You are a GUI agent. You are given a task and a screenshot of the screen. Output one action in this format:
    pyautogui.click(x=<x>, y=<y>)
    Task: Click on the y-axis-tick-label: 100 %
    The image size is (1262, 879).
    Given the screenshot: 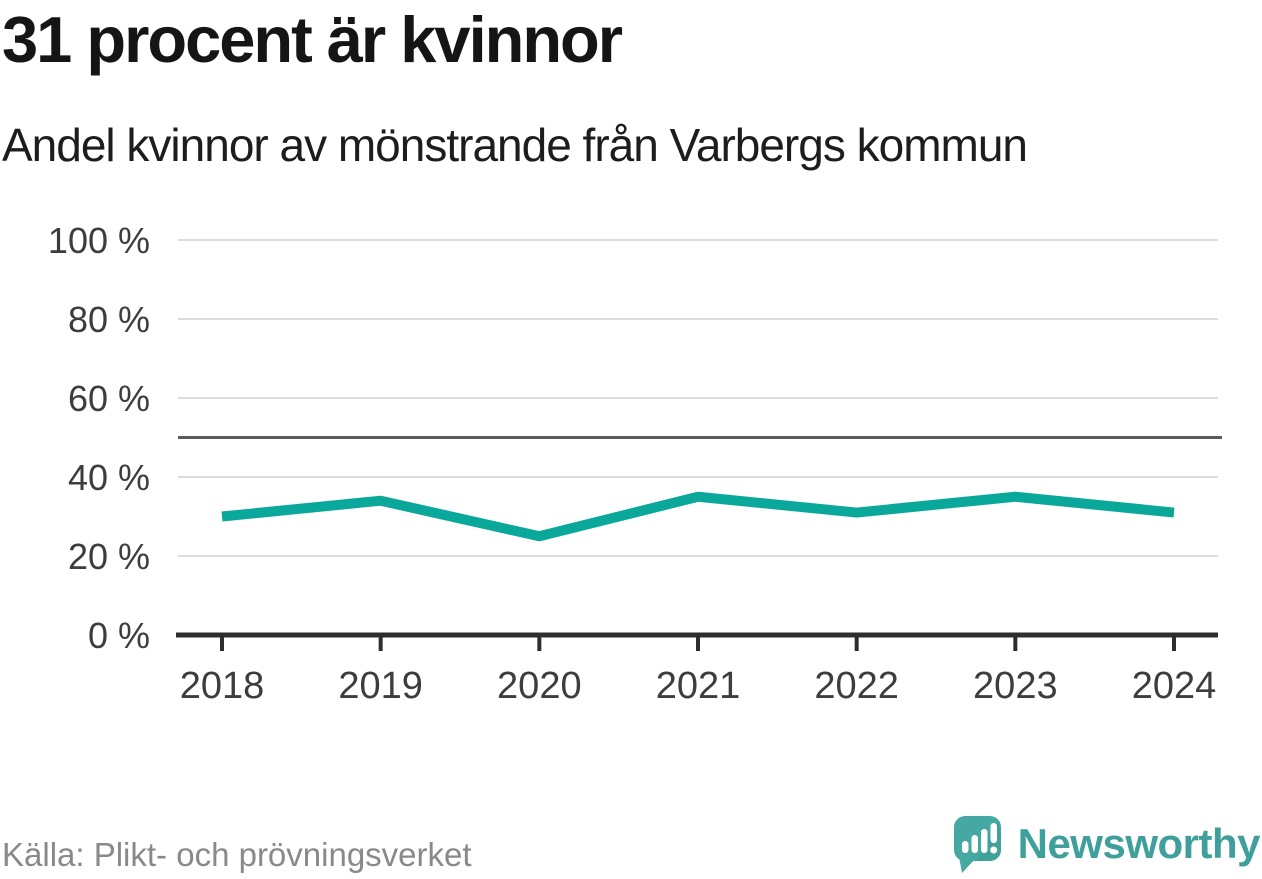 What is the action you would take?
    pyautogui.click(x=99, y=240)
    